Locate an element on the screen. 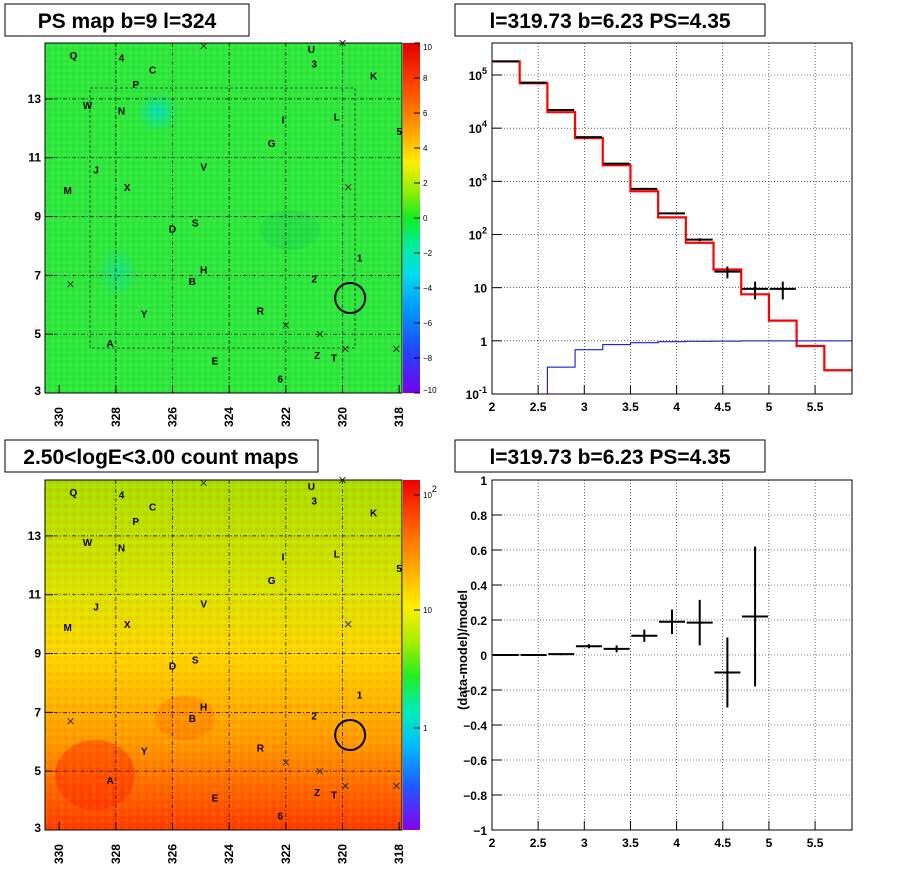 Image resolution: width=898 pixels, height=880 pixels. y-tick-label: −0.4 is located at coordinates (475, 726).